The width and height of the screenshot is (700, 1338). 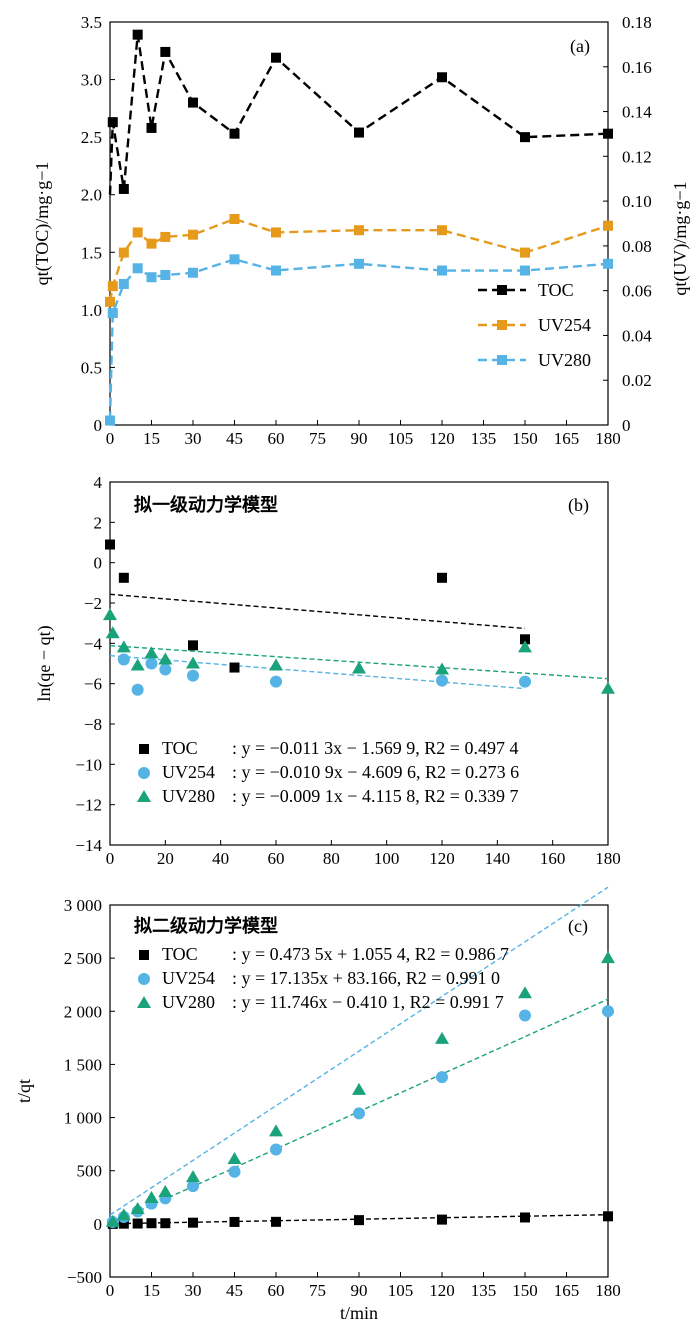 I want to click on legend-equation: : y = 0.473 5x + 1.055 4, R2 = 0.986 7, so click(x=370, y=954).